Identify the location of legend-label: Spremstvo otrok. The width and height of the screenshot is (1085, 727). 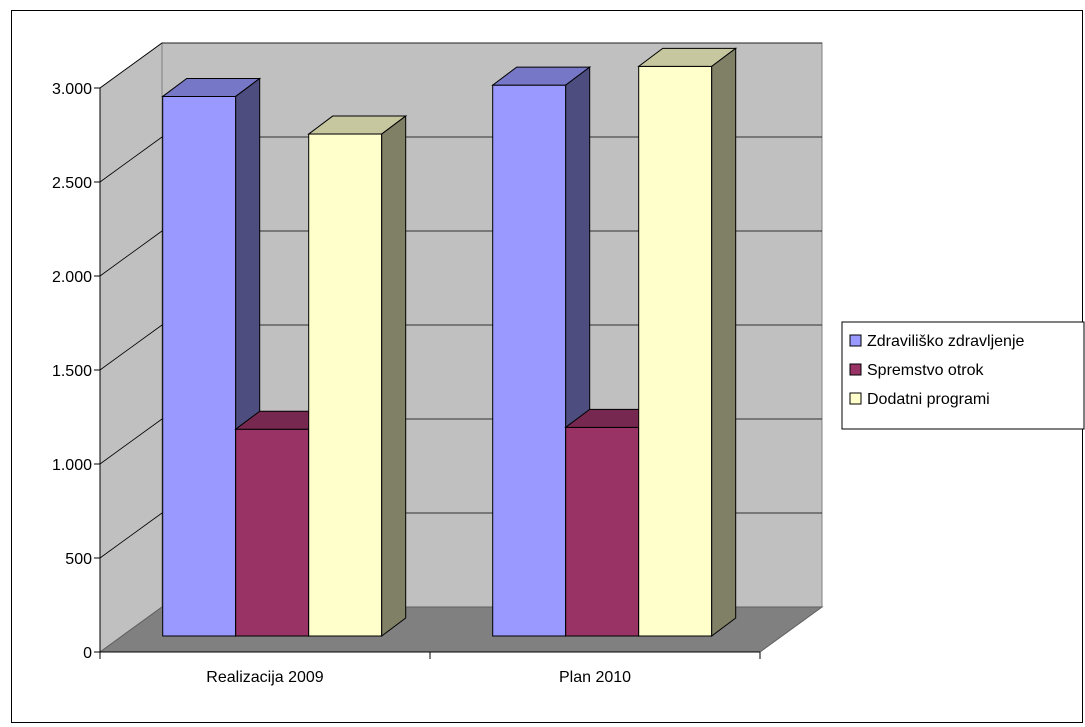
(925, 370).